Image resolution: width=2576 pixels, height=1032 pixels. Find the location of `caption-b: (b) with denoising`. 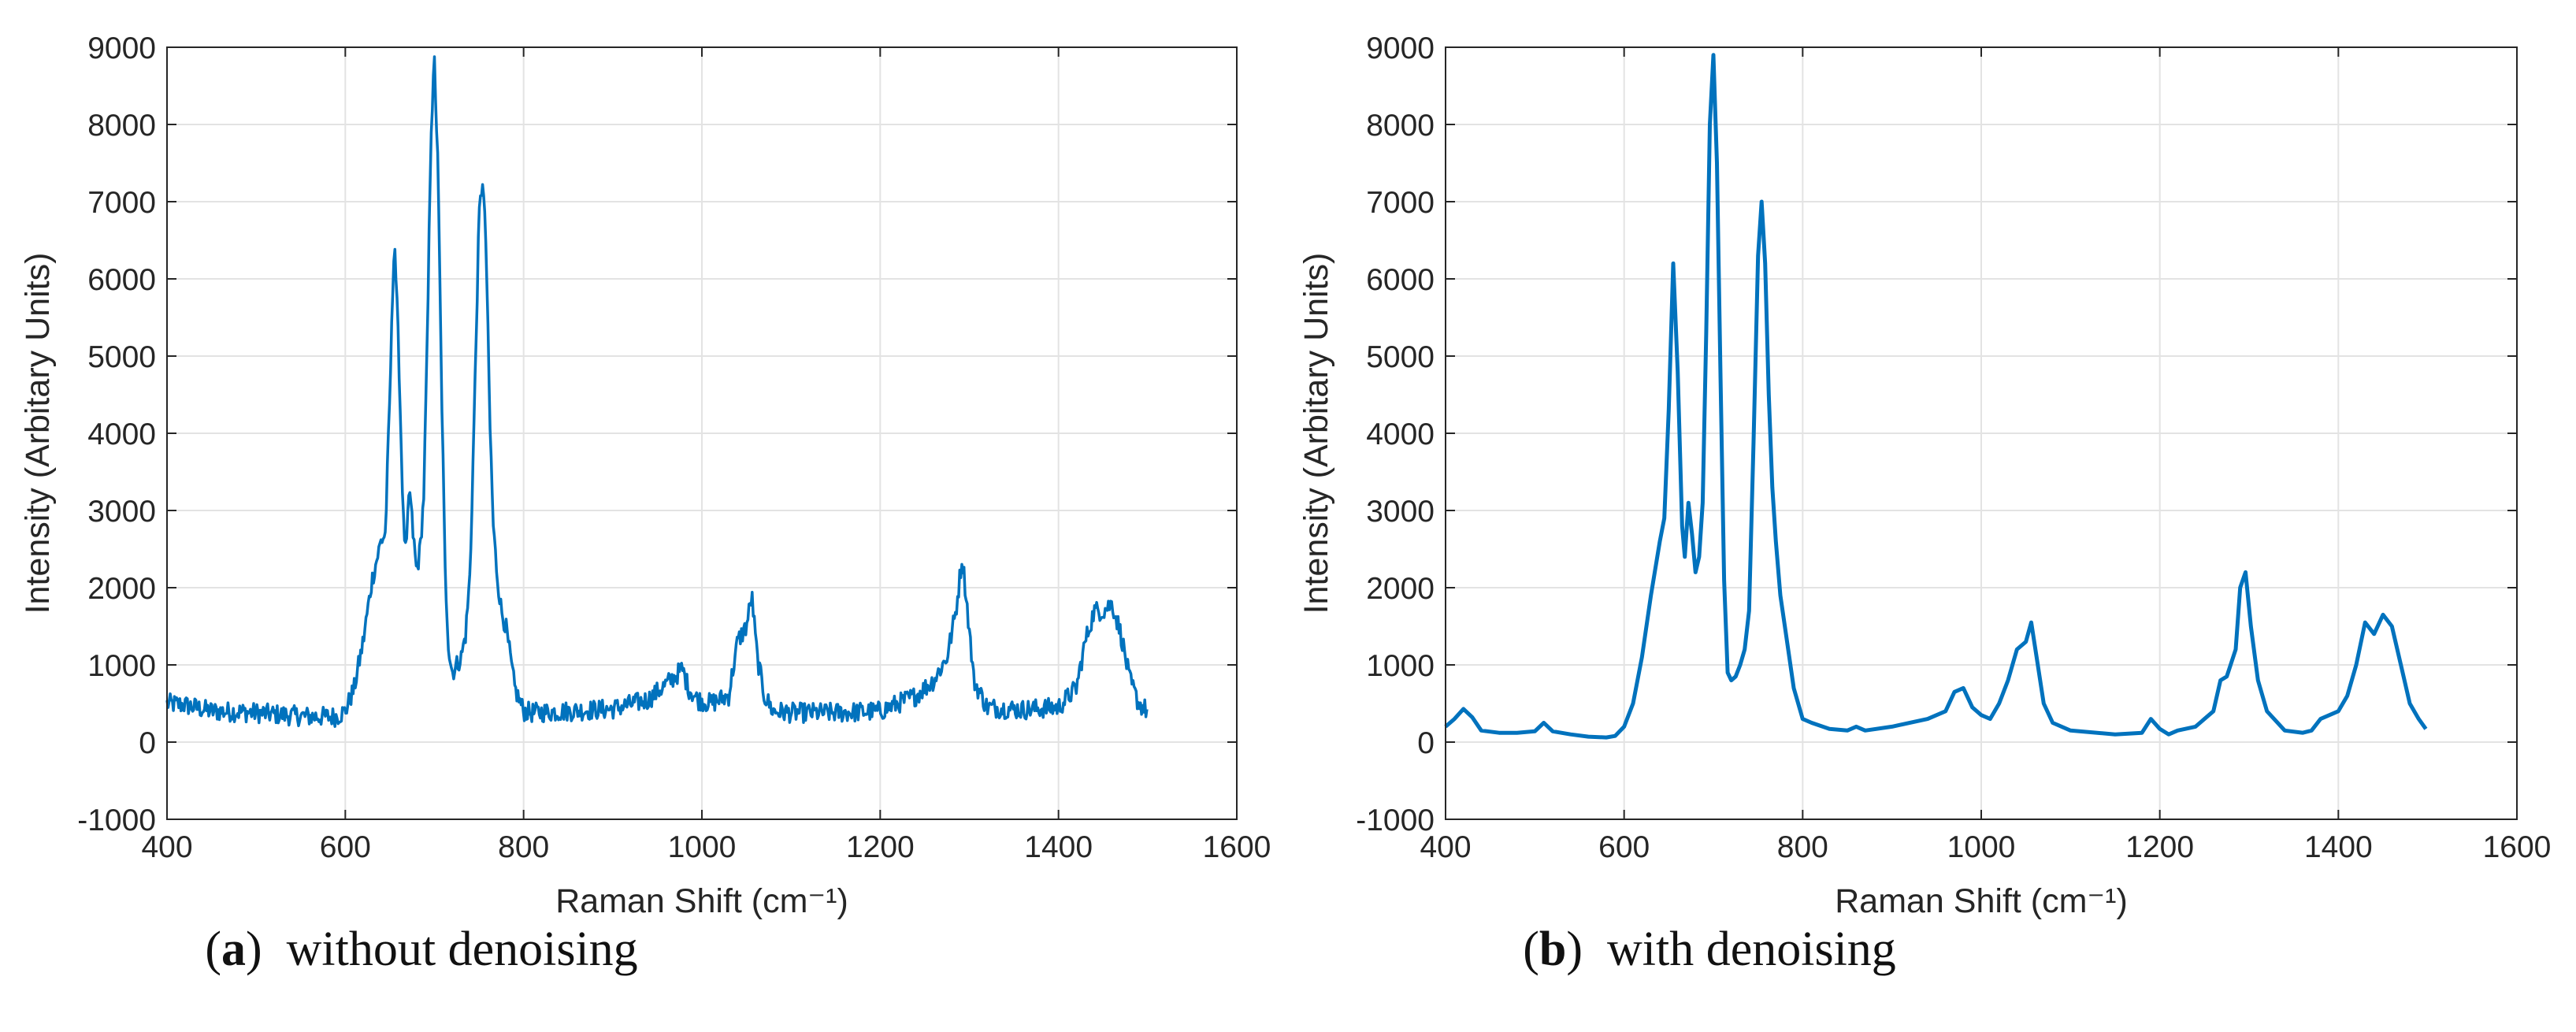

caption-b: (b) with denoising is located at coordinates (1709, 949).